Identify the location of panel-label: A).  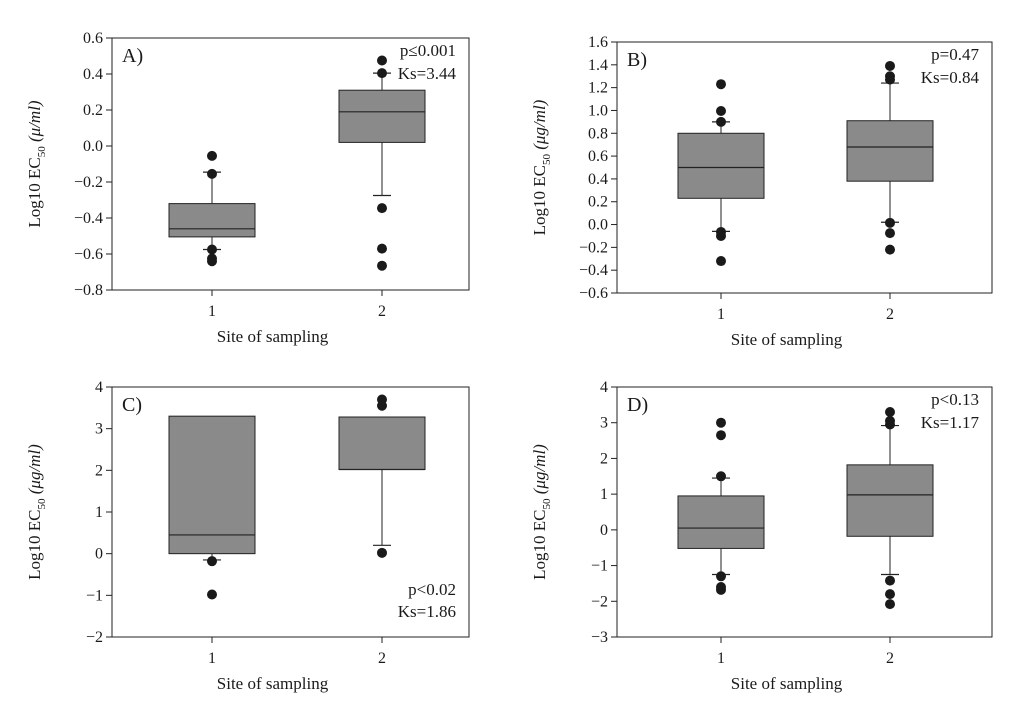
(132, 56).